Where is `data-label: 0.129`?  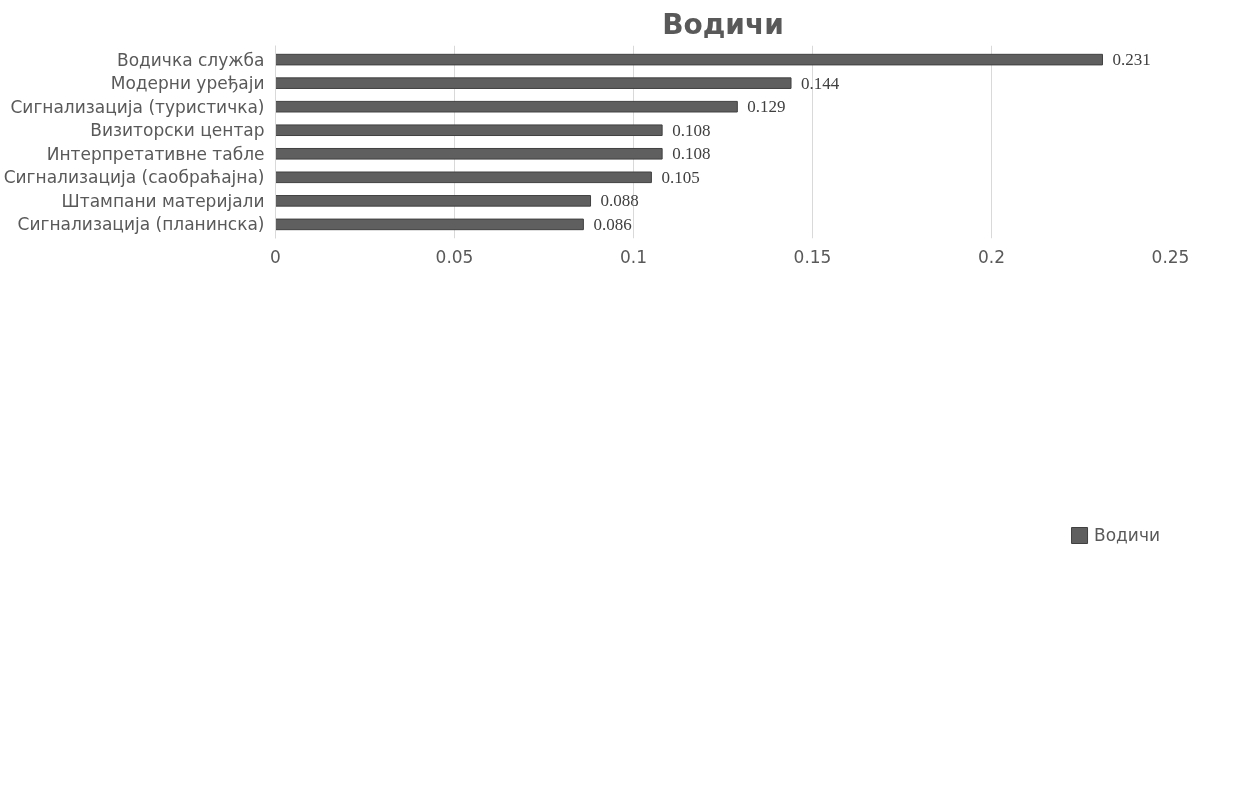
data-label: 0.129 is located at coordinates (766, 107).